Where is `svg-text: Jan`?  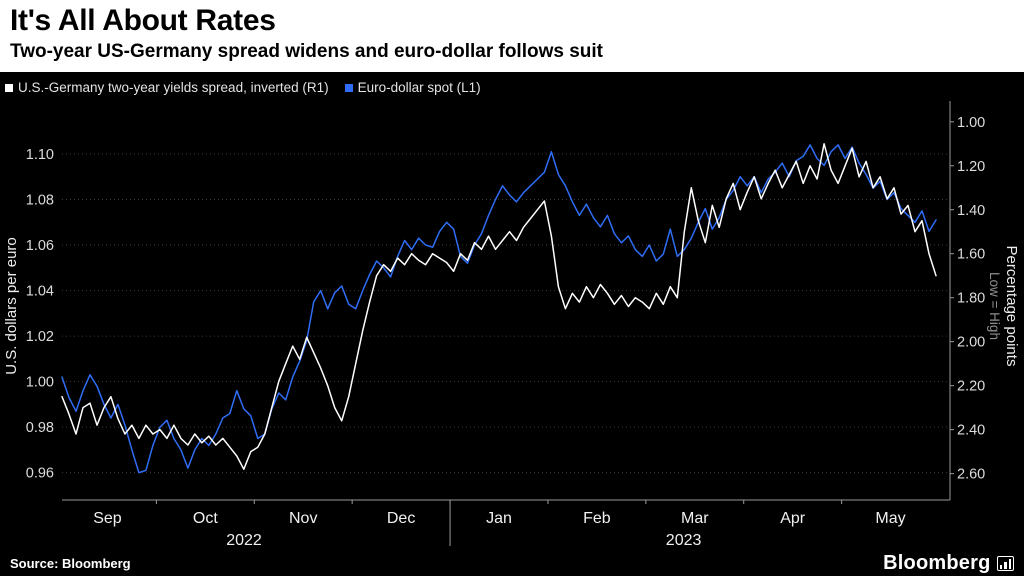 svg-text: Jan is located at coordinates (499, 518).